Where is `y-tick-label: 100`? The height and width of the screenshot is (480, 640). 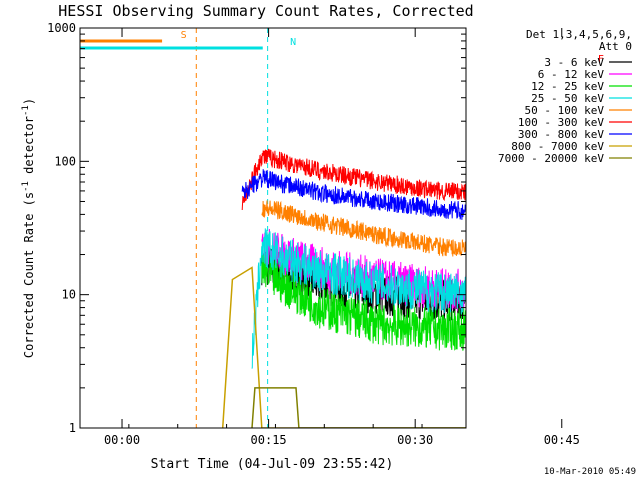
y-tick-label: 100 is located at coordinates (65, 161).